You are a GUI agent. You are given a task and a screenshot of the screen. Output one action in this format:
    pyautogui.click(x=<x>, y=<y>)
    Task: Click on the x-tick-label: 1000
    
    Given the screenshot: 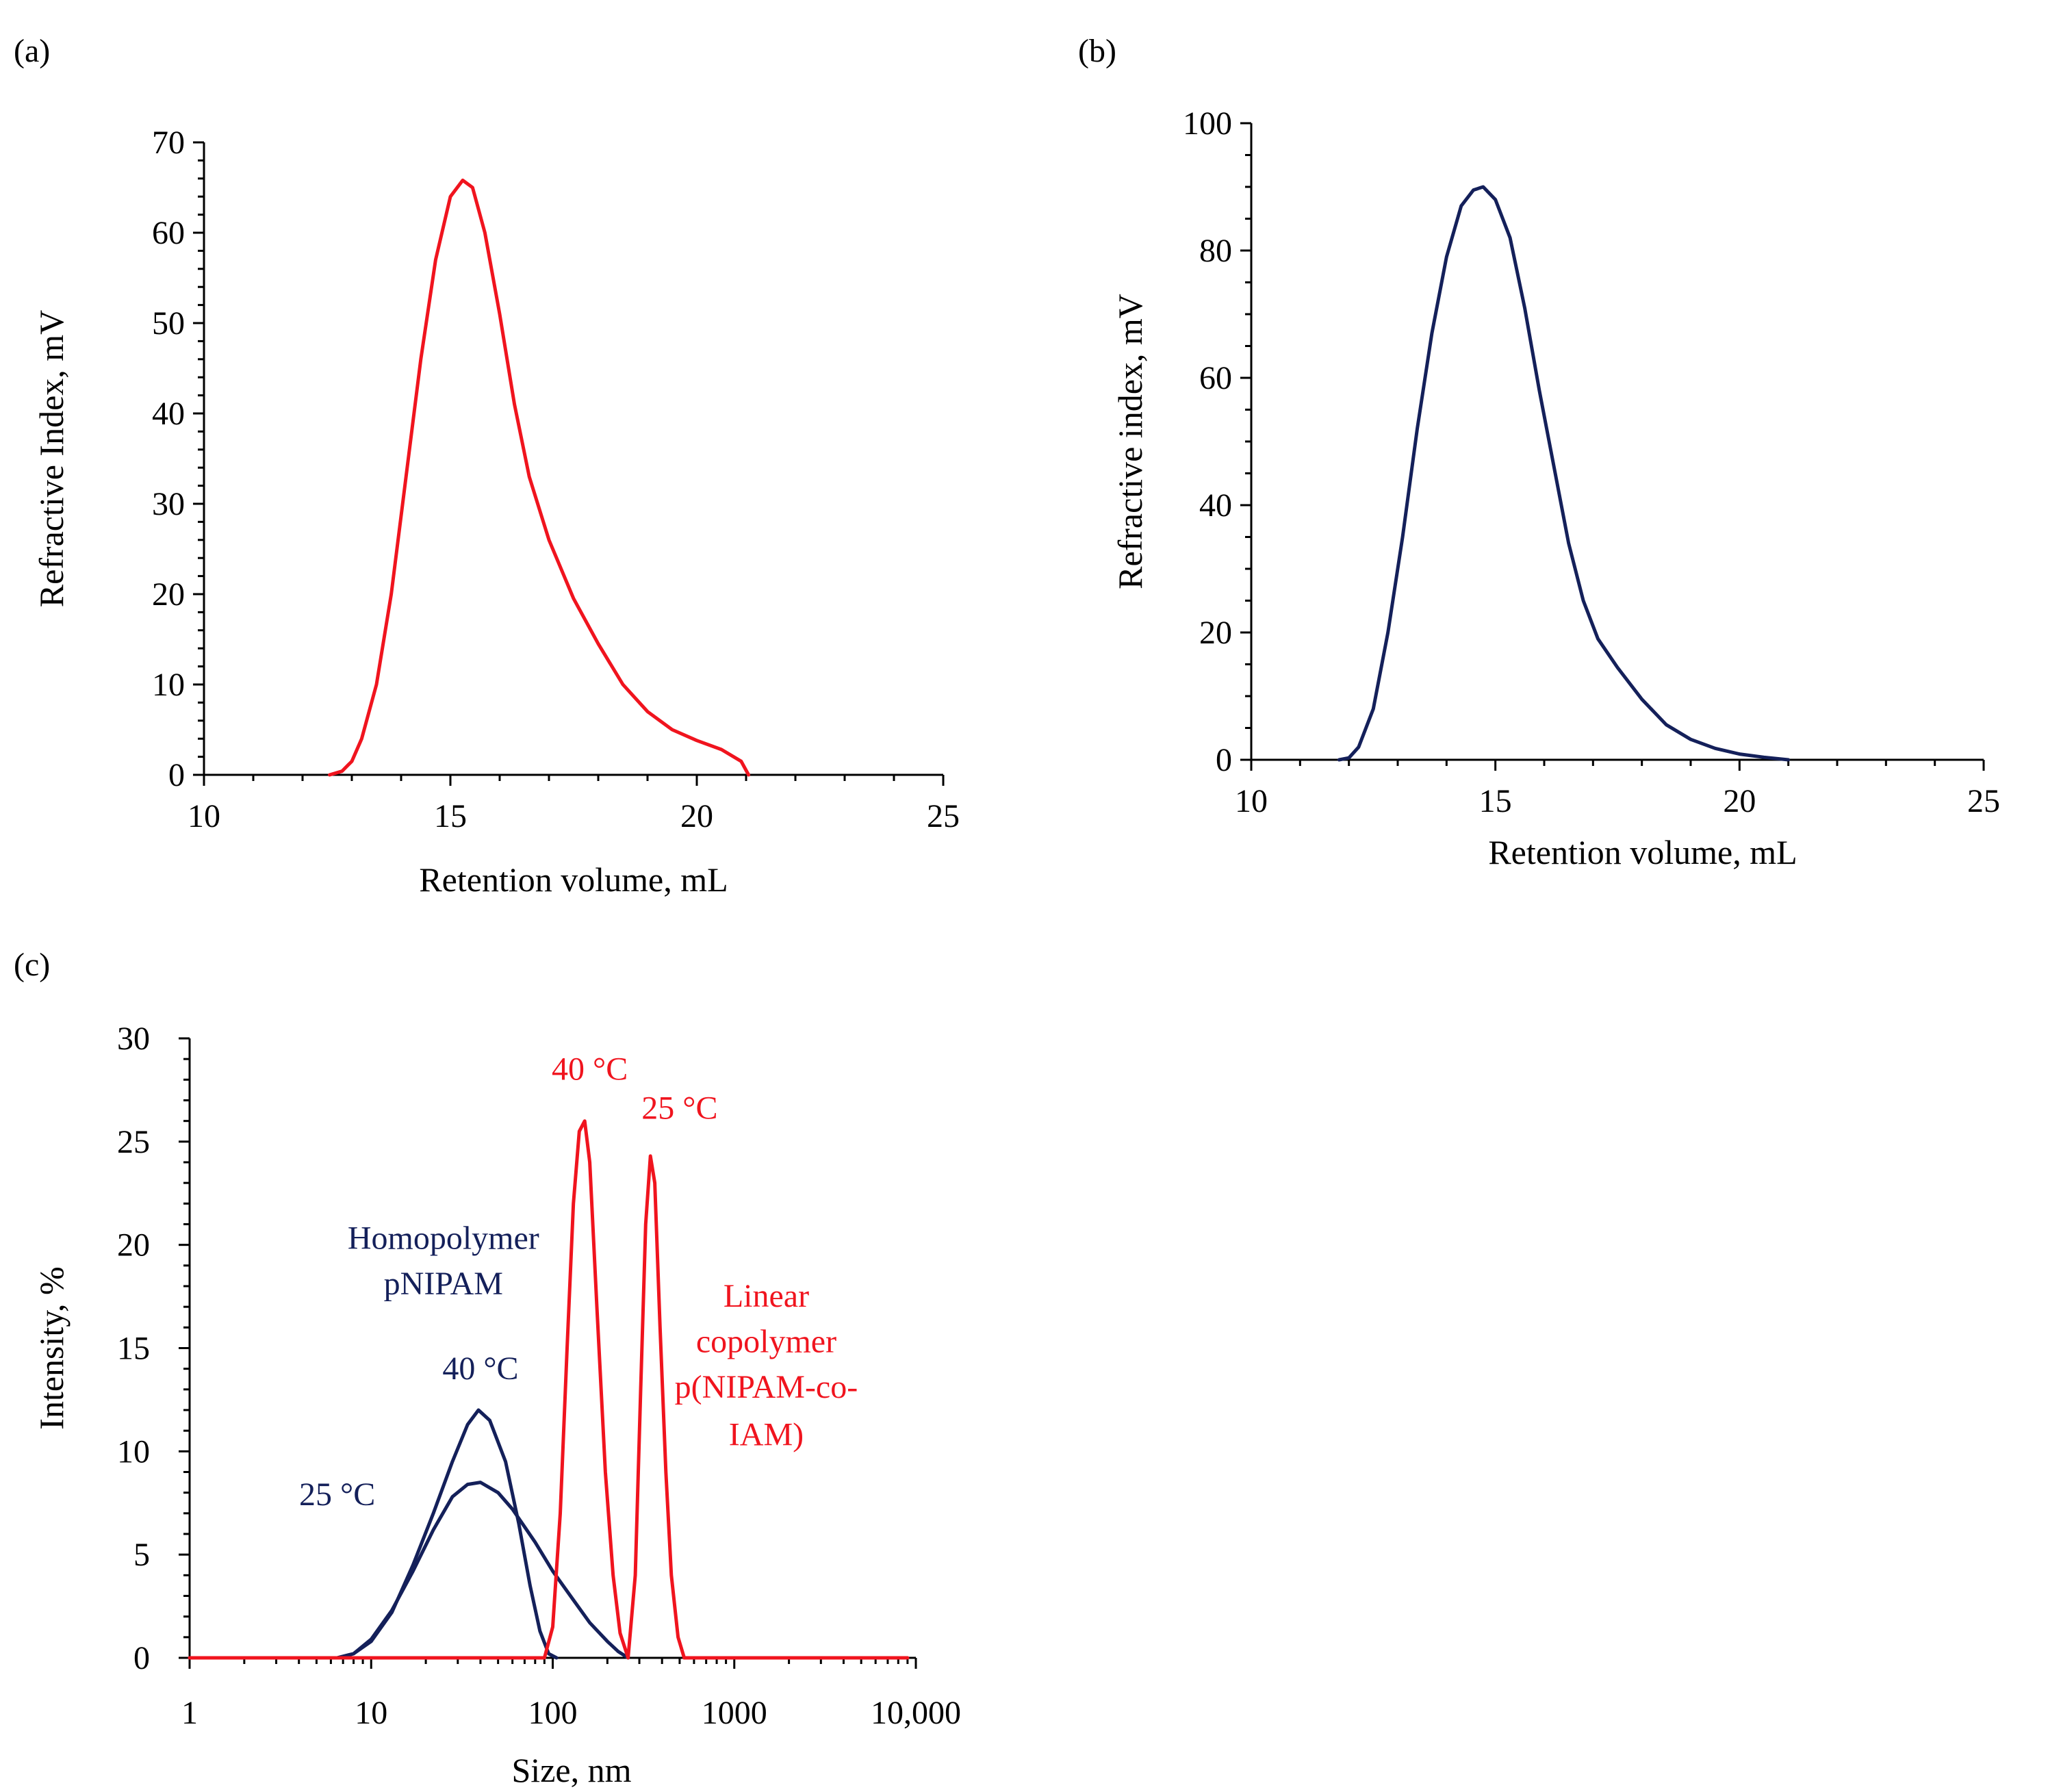 What is the action you would take?
    pyautogui.click(x=734, y=1713)
    